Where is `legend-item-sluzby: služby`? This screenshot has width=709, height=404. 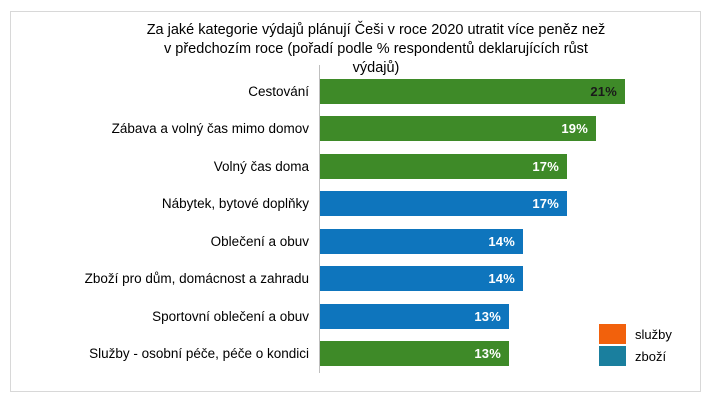
legend-item-sluzby: služby is located at coordinates (635, 334).